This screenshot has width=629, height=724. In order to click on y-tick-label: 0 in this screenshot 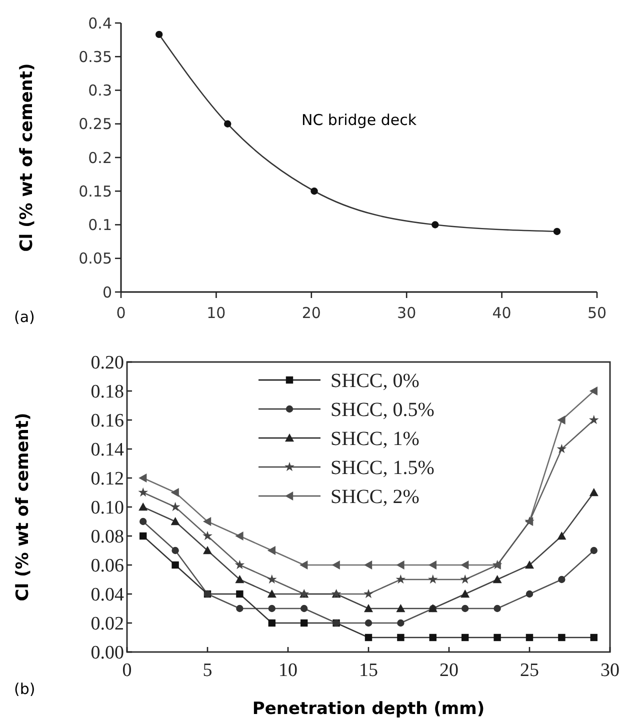, I will do `click(107, 292)`.